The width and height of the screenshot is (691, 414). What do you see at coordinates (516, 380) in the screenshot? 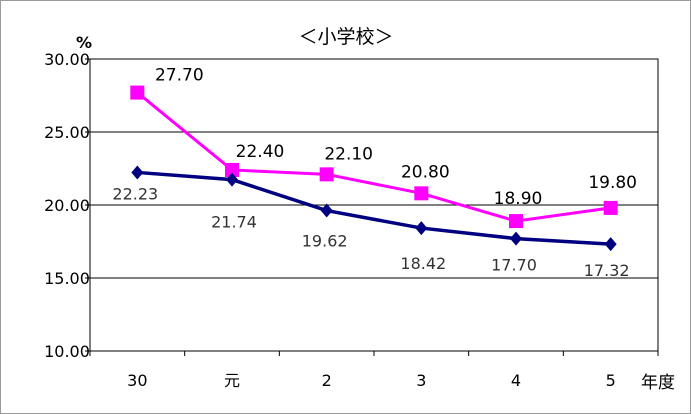
I see `x-tick-label: 4` at bounding box center [516, 380].